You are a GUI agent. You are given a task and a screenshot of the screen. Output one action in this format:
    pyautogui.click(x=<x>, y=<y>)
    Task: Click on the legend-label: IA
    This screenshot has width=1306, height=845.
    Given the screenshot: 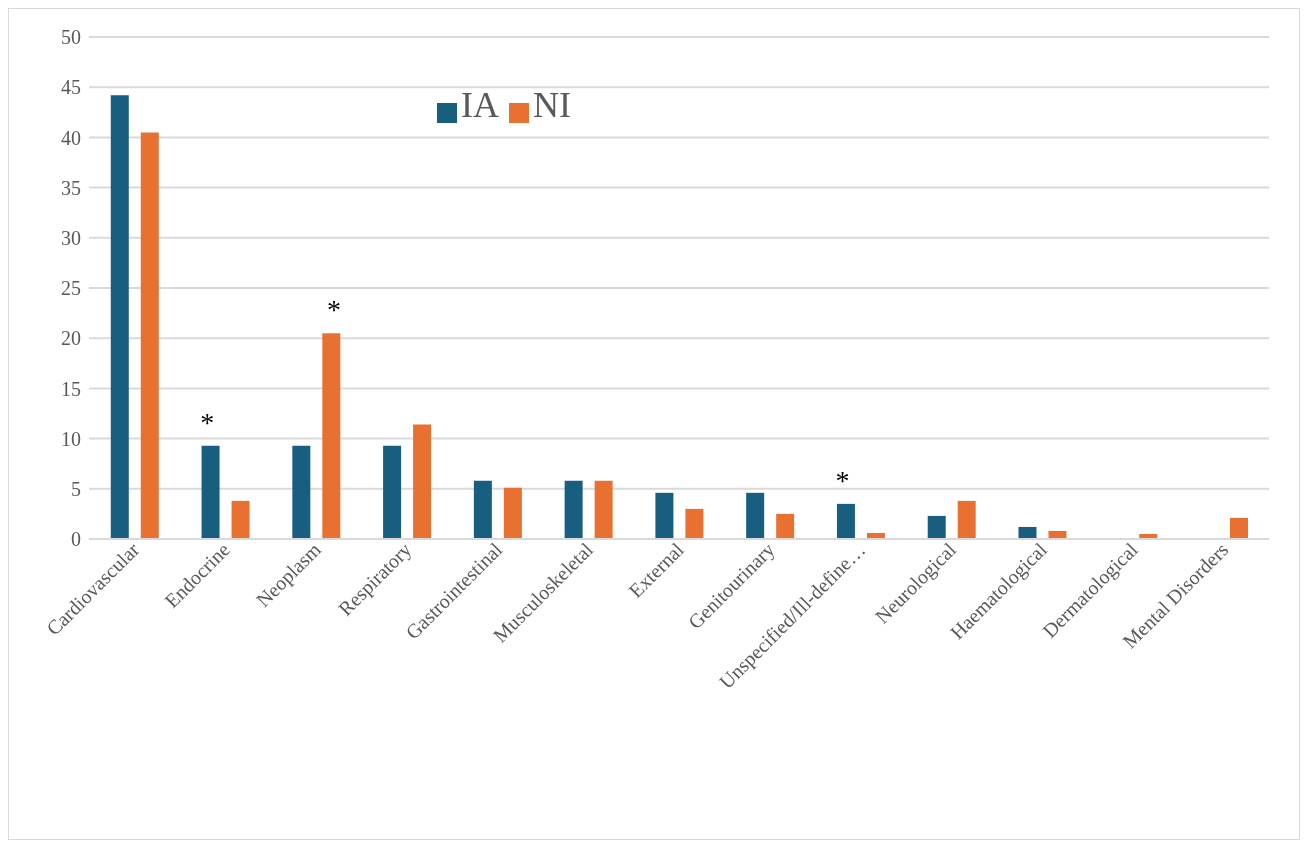 What is the action you would take?
    pyautogui.click(x=480, y=105)
    